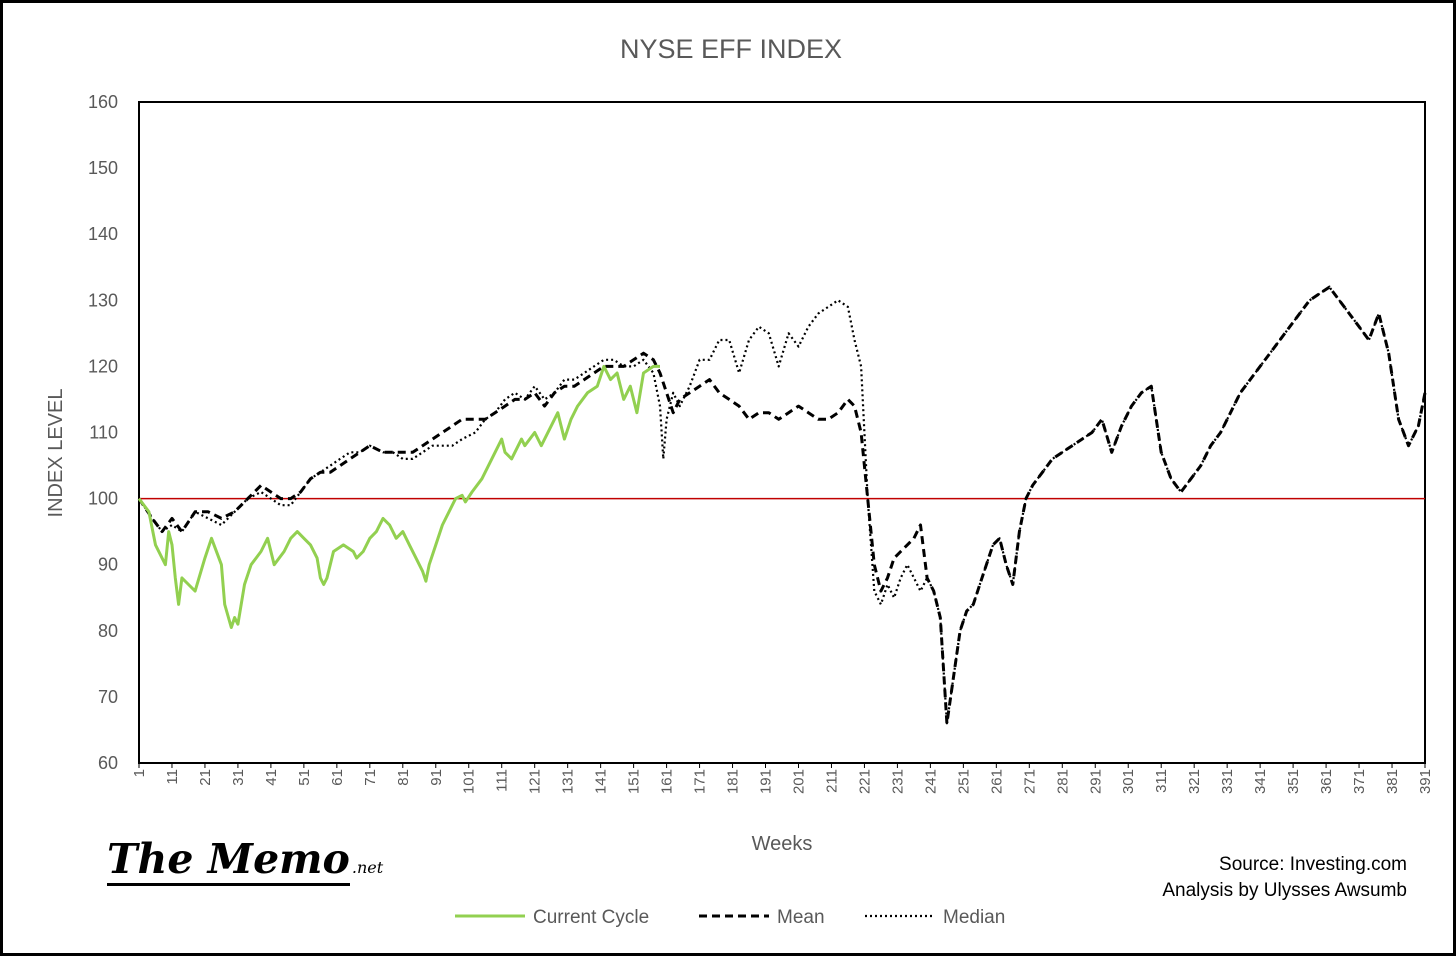  I want to click on x-tick-label: 221, so click(864, 781).